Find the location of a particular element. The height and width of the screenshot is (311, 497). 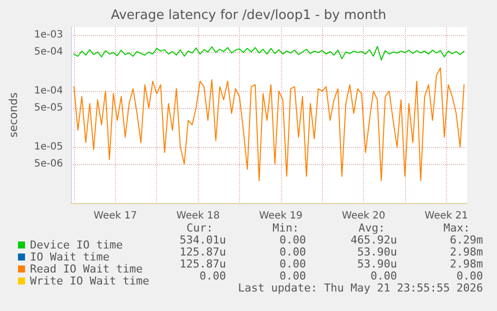

text: Last update: Thu May 21 23:55:55 2026 is located at coordinates (360, 288).